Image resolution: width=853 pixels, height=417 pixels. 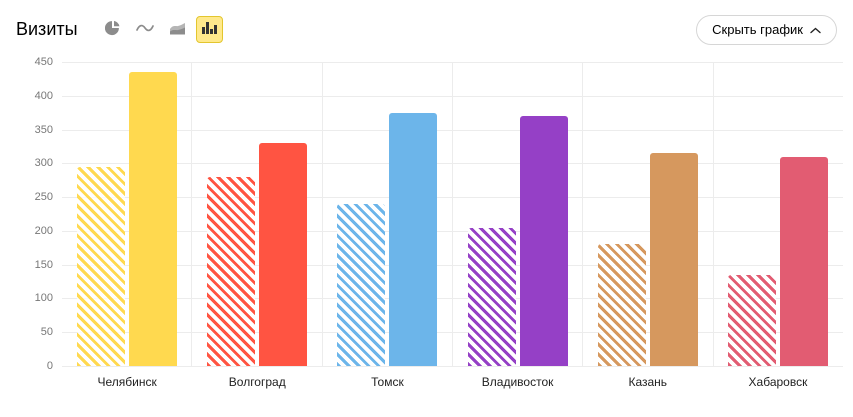 I want to click on line-chart-icon, so click(x=145, y=29).